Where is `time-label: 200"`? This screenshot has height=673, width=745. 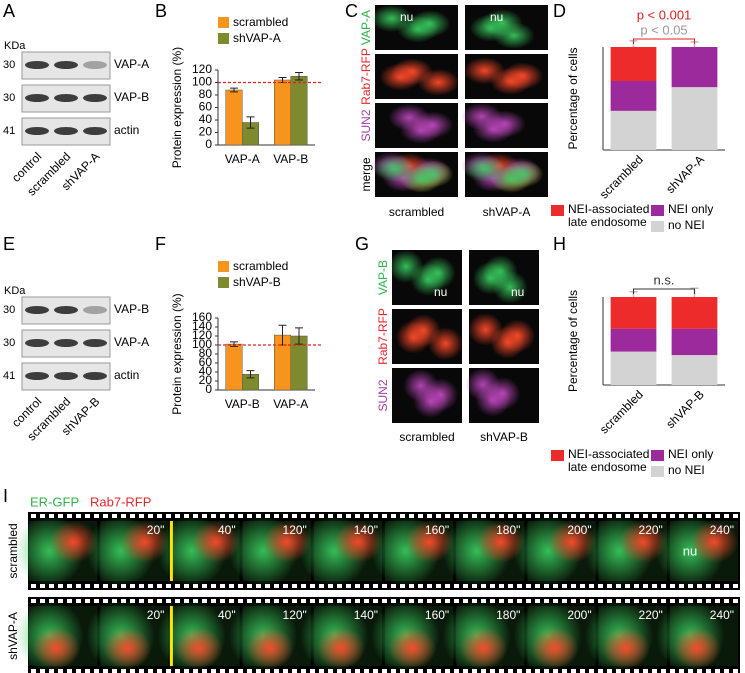 time-label: 200" is located at coordinates (579, 530).